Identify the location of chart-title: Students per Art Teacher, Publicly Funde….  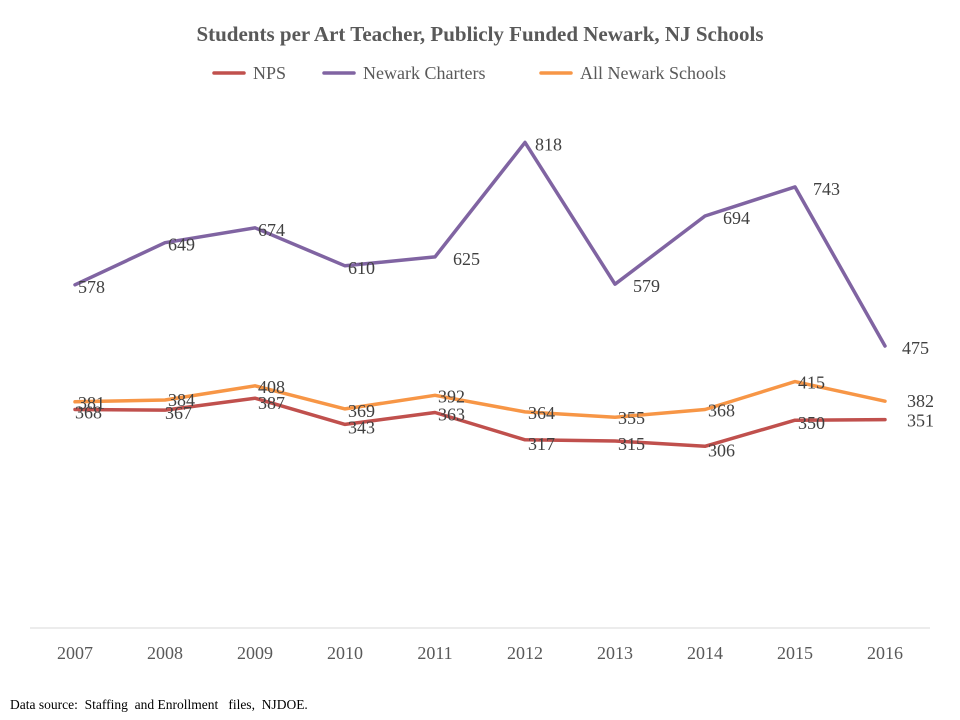
(479, 34).